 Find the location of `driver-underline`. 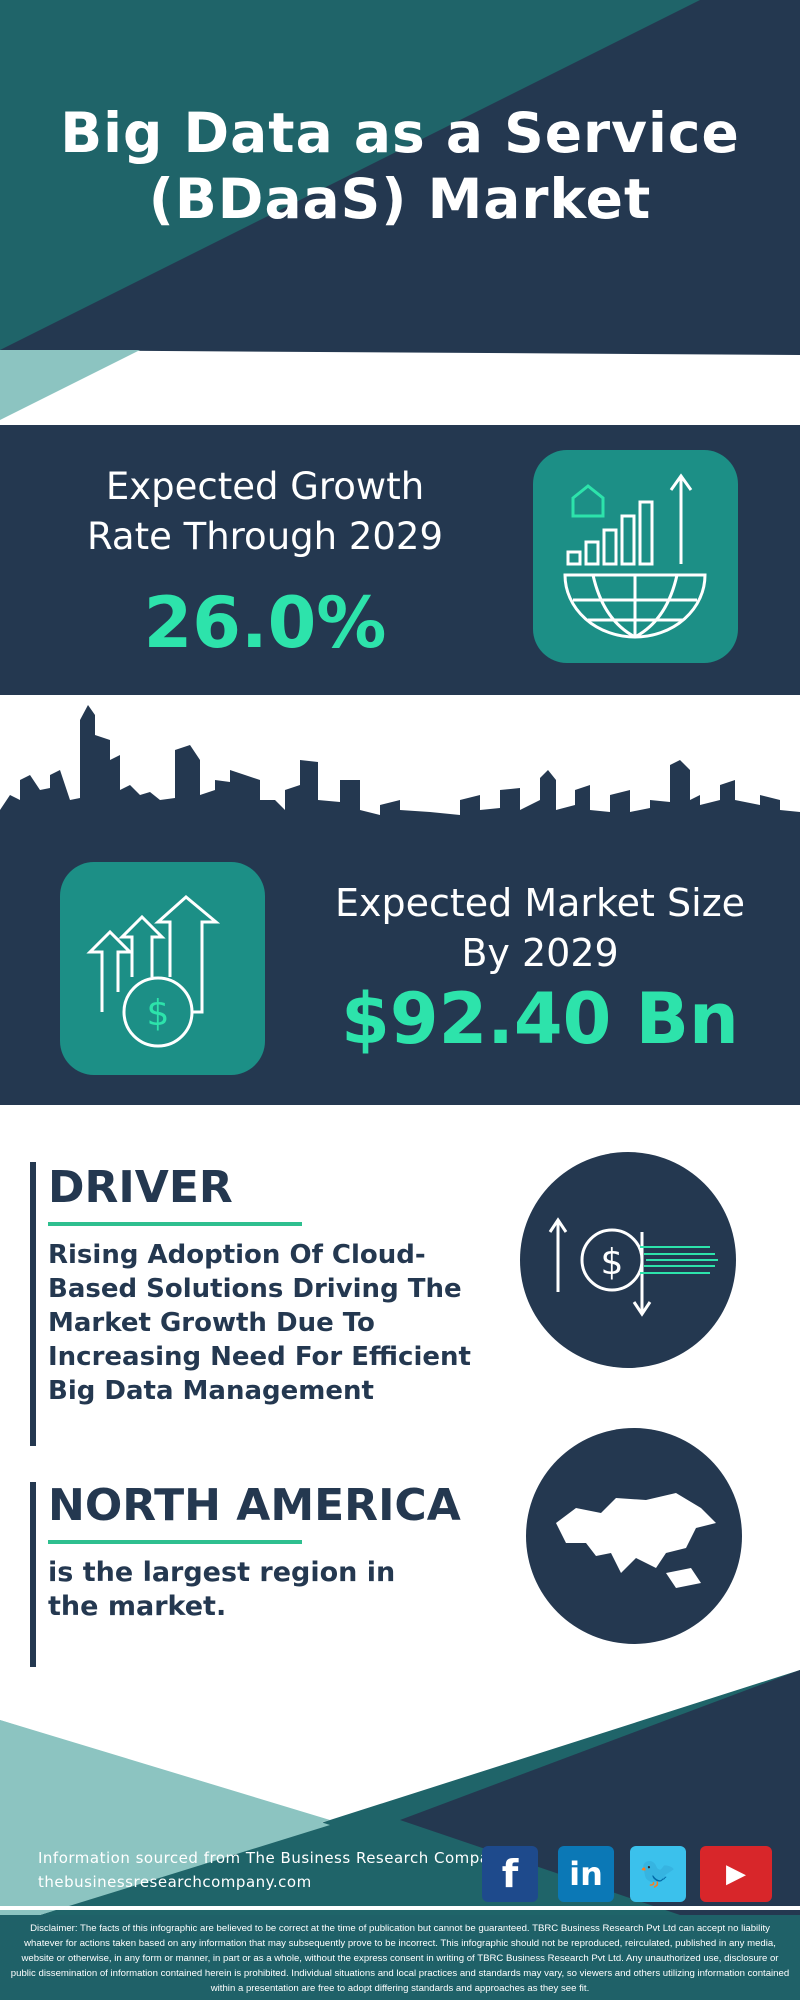

driver-underline is located at coordinates (175, 1224).